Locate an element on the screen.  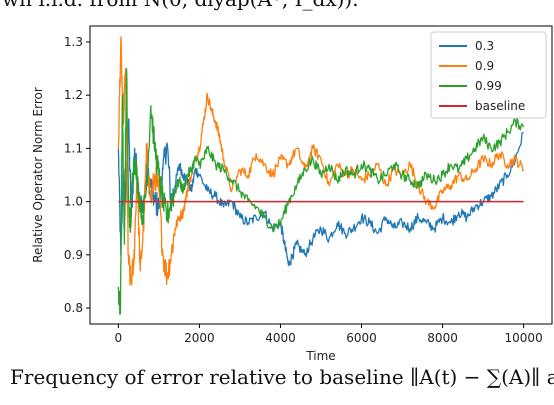
y-tick-label: 1.0 is located at coordinates (73, 202).